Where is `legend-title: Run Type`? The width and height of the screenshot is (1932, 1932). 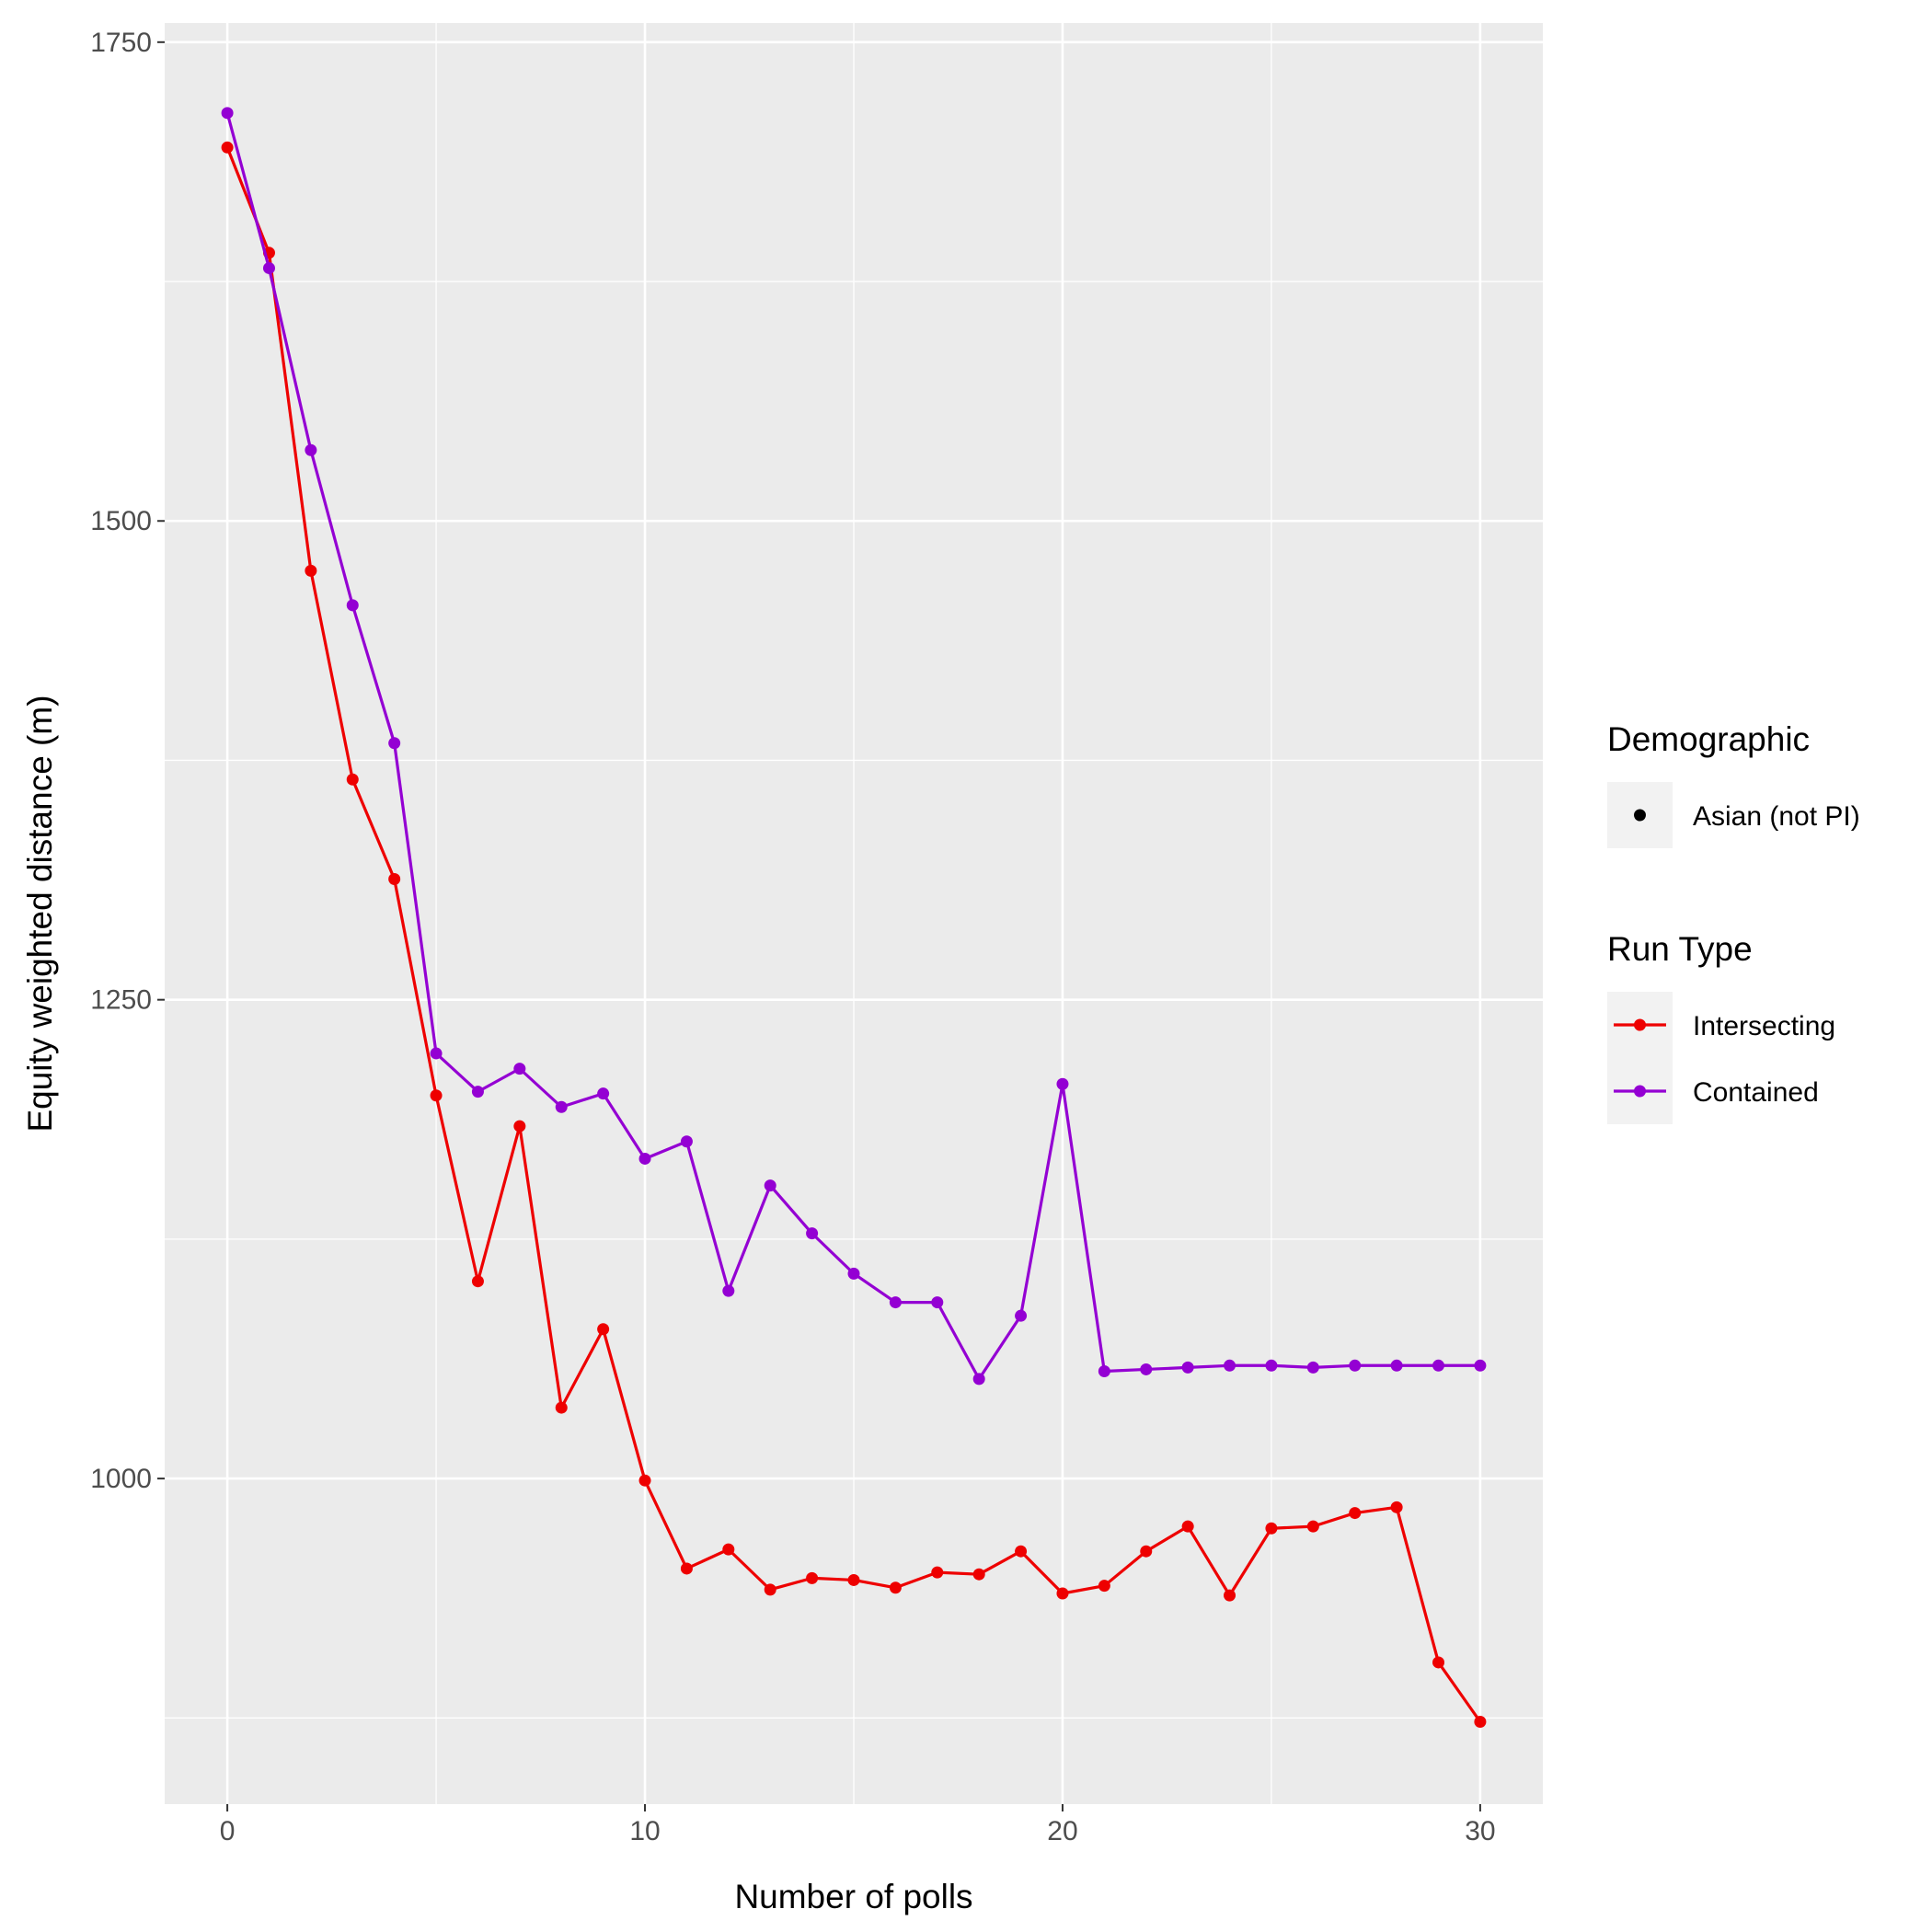
legend-title: Run Type is located at coordinates (1680, 949).